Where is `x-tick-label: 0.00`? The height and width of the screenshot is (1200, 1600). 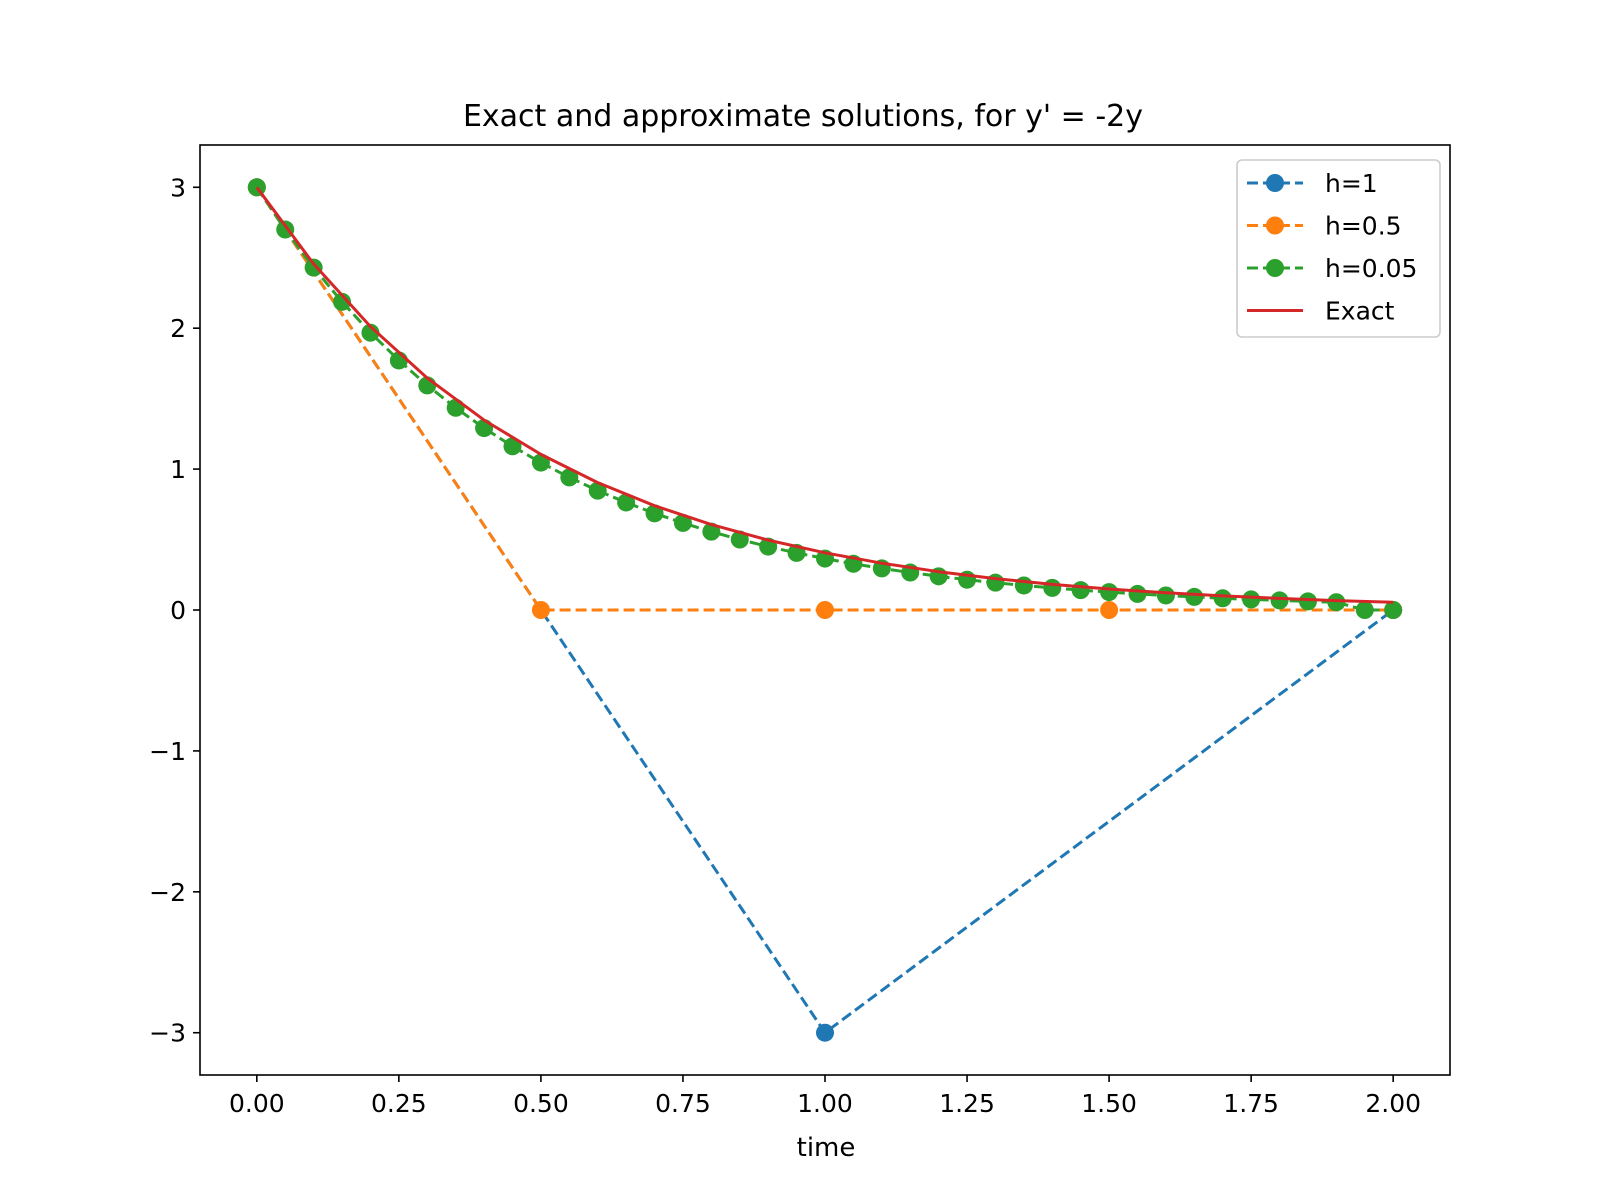 x-tick-label: 0.00 is located at coordinates (257, 1103).